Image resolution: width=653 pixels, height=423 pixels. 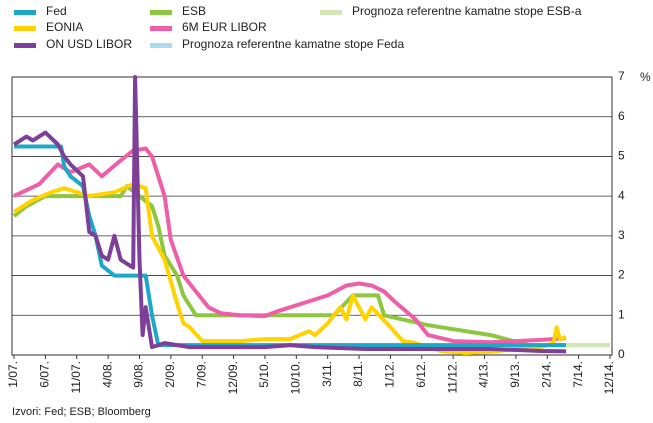 I want to click on legend-label: ESB, so click(x=194, y=11).